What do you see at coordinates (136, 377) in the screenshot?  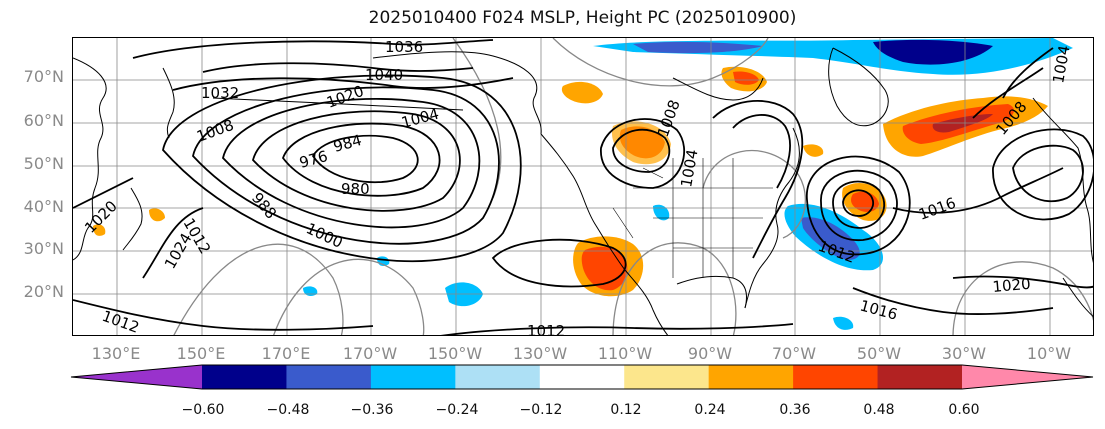 I see `colorbar-extend-low` at bounding box center [136, 377].